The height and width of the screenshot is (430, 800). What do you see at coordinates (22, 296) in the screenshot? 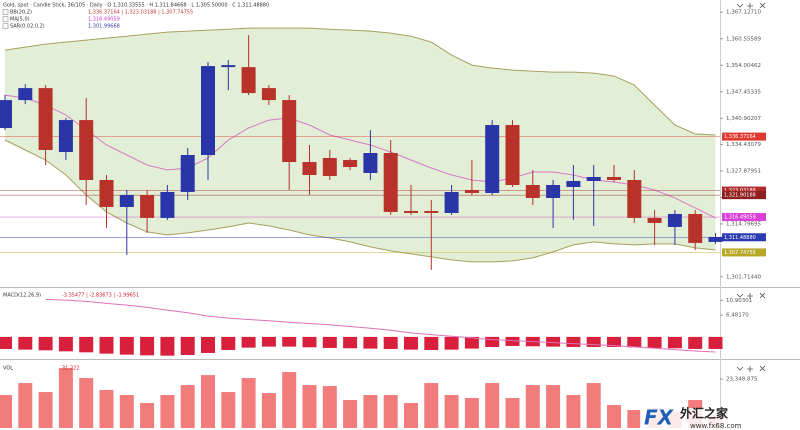
I see `pane-title: MACD(12,26,9)` at bounding box center [22, 296].